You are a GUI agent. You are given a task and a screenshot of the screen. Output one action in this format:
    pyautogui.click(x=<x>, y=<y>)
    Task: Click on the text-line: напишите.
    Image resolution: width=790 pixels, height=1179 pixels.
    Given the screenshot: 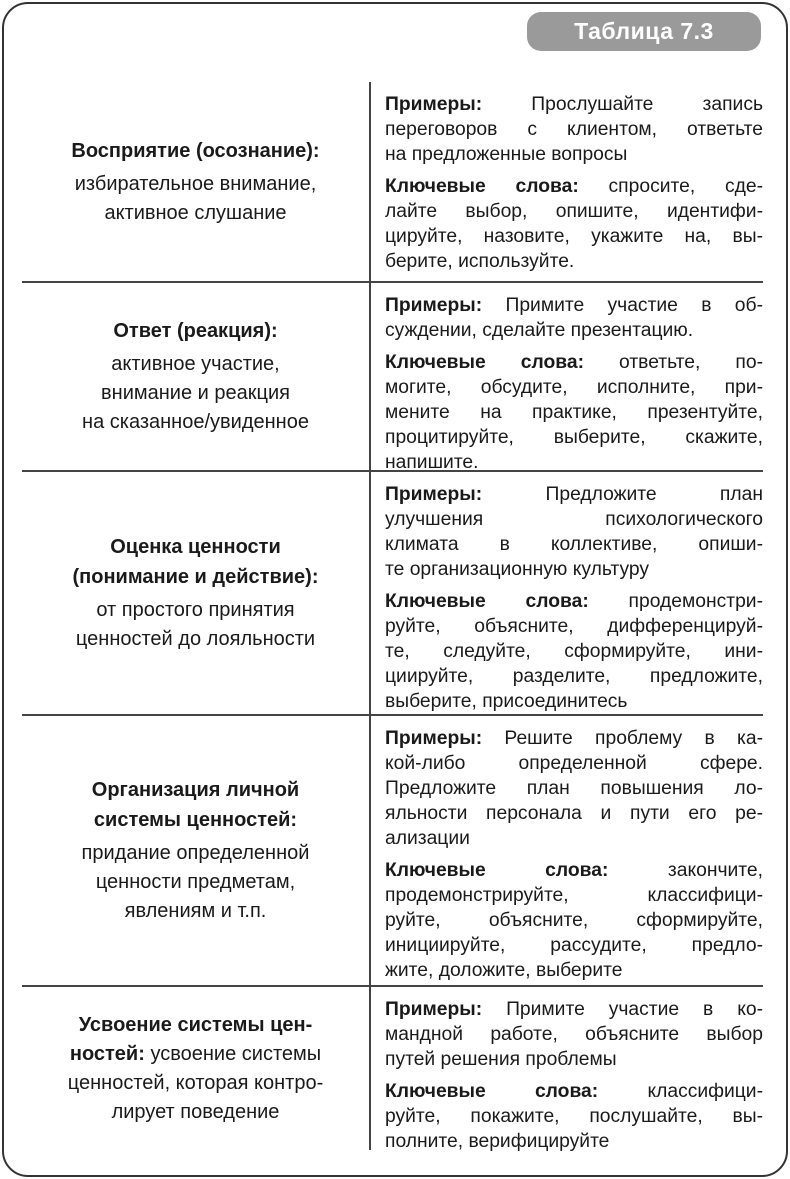 What is the action you would take?
    pyautogui.click(x=574, y=462)
    